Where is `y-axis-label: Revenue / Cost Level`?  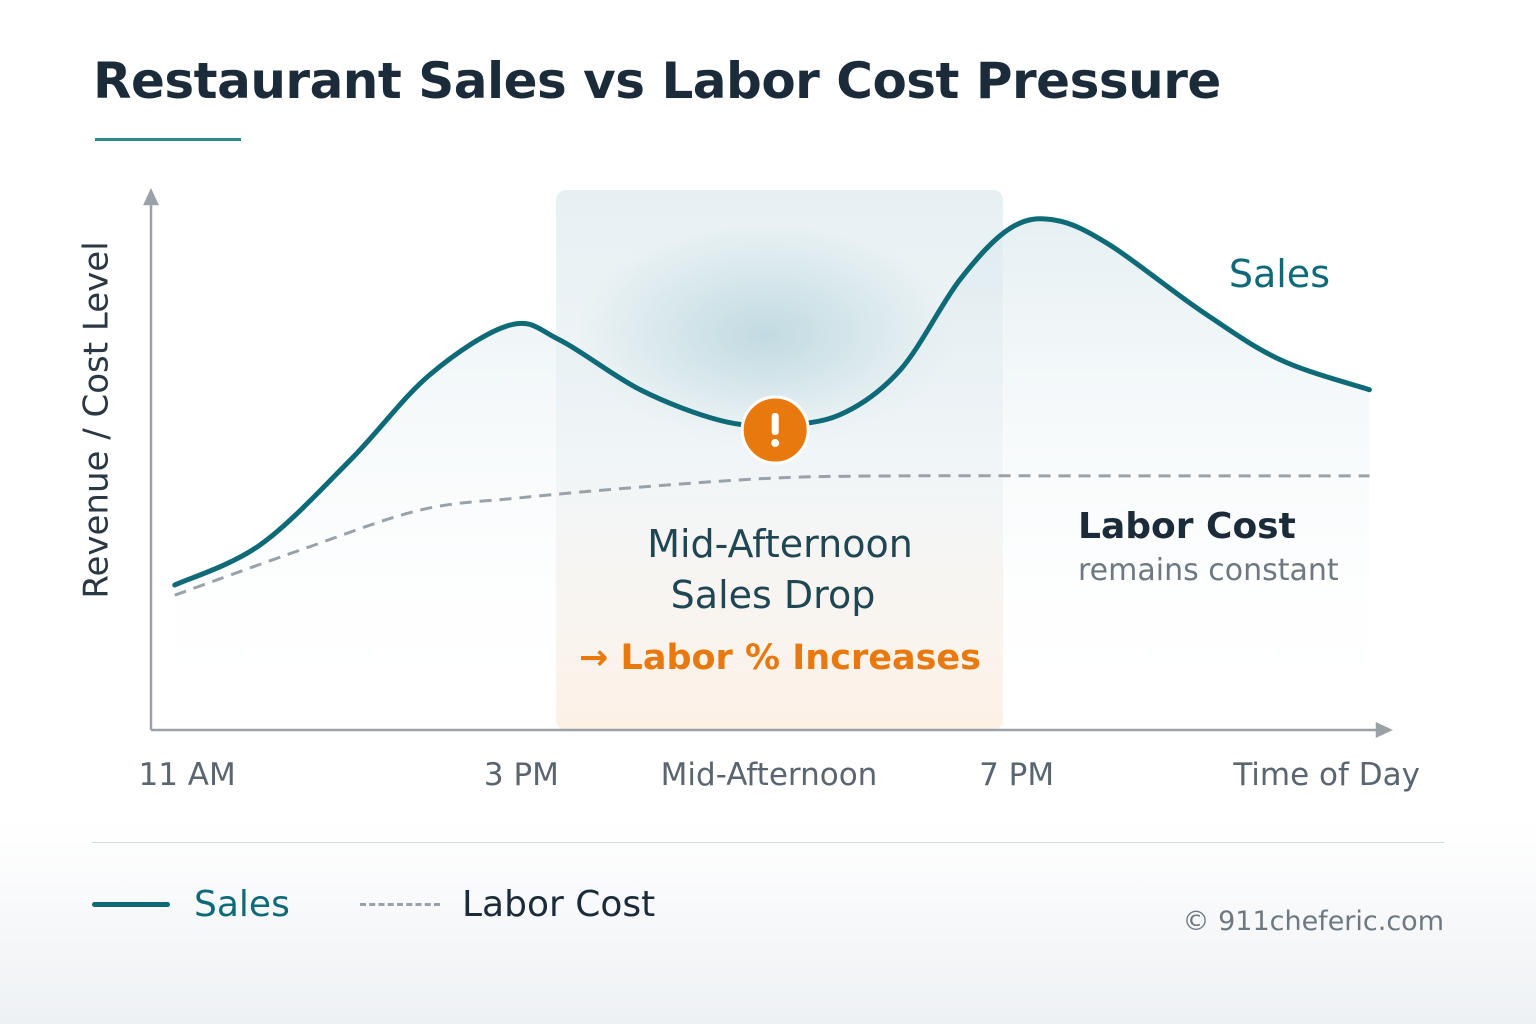 y-axis-label: Revenue / Cost Level is located at coordinates (97, 419).